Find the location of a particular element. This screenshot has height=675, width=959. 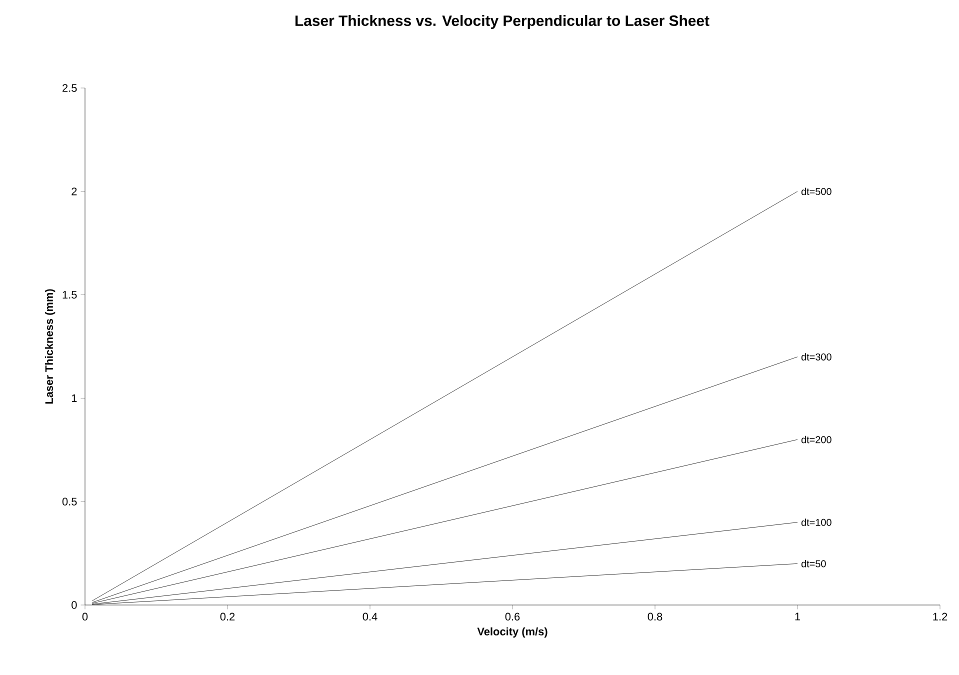

x-tick-label: 0.2 is located at coordinates (227, 616).